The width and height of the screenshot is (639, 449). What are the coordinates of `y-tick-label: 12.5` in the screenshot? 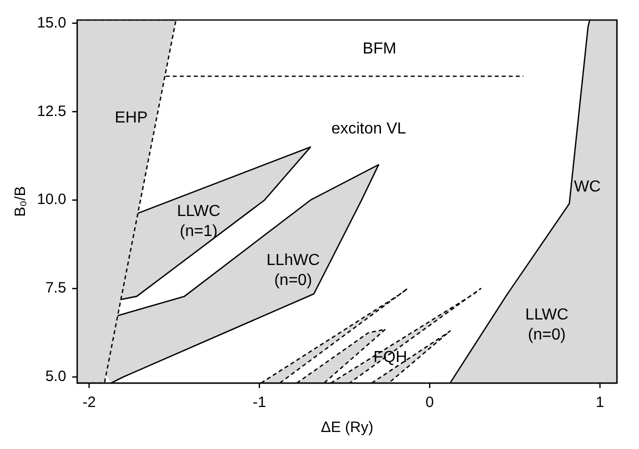 It's located at (51, 111).